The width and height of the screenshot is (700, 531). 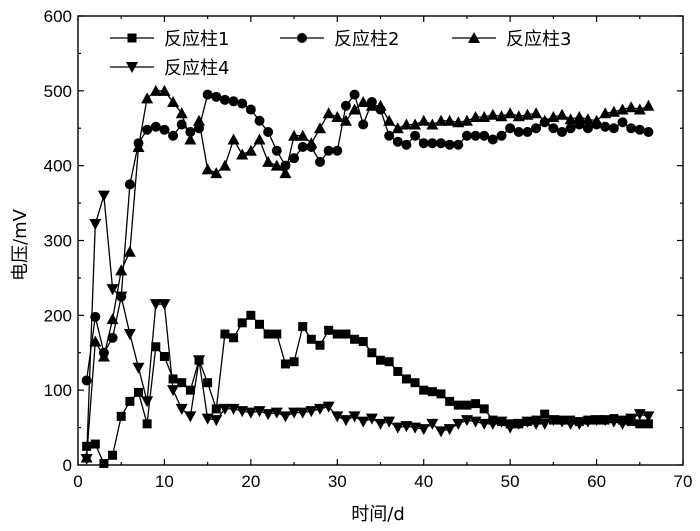 I want to click on x-tick-label: 50, so click(x=510, y=481).